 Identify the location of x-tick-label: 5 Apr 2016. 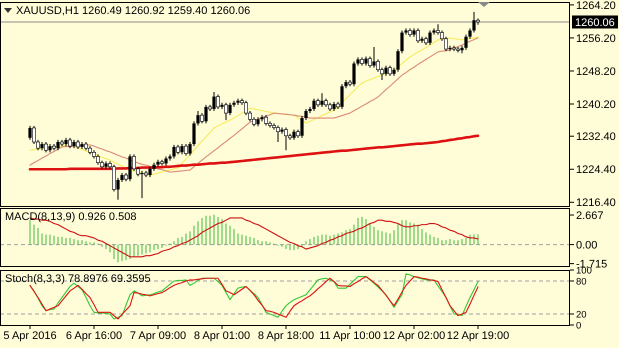
(30, 336).